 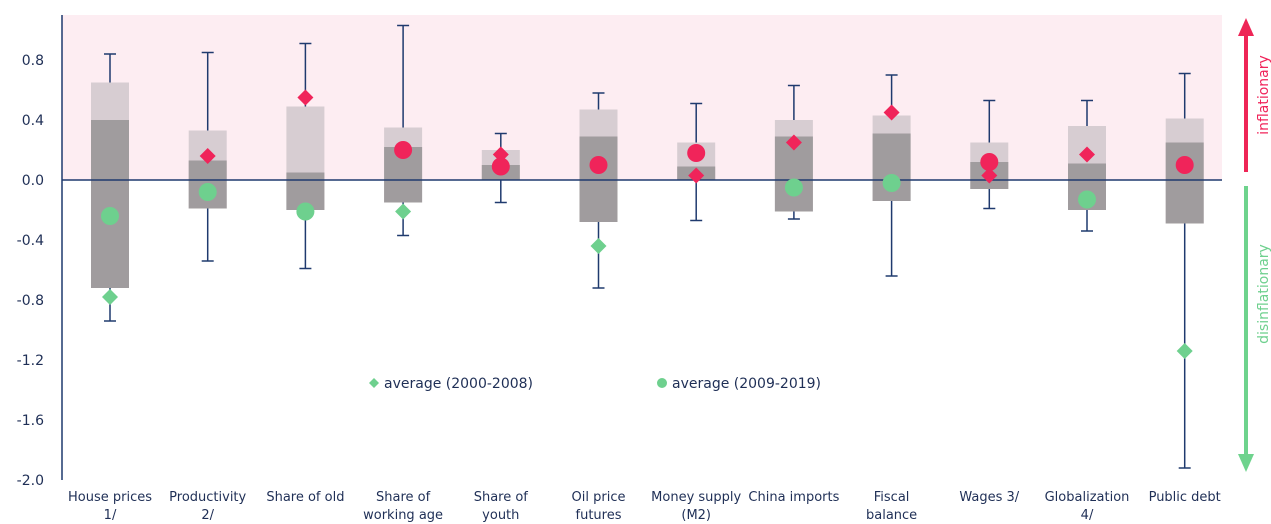 I want to click on legend-label: average (2000-2008), so click(x=458, y=384).